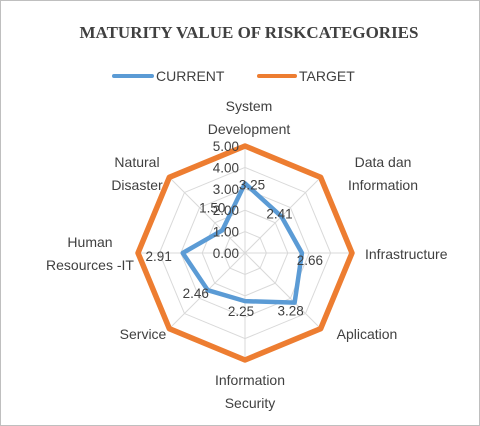  What do you see at coordinates (252, 184) in the screenshot?
I see `data-label-system-development: 3.25` at bounding box center [252, 184].